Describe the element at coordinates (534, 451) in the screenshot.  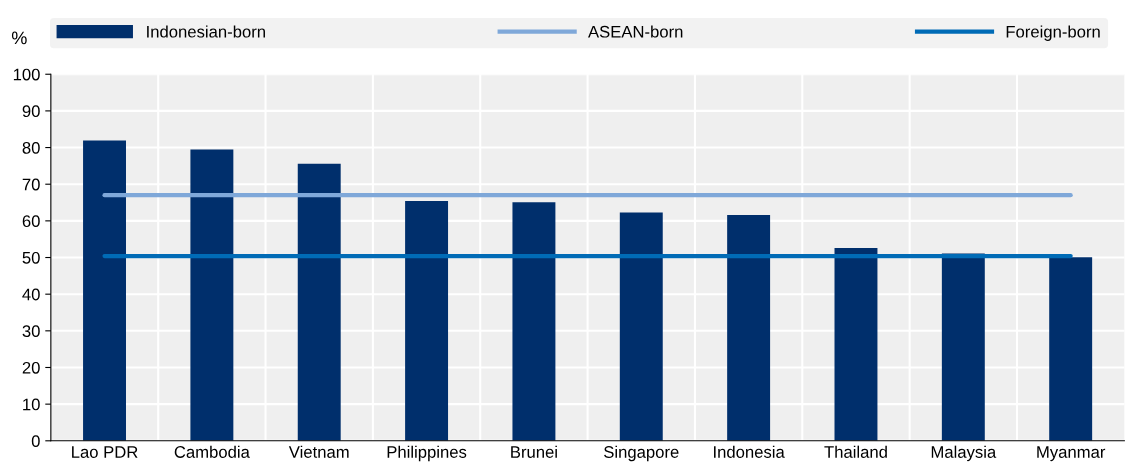
I see `x-tick-label: Brunei` at that location.